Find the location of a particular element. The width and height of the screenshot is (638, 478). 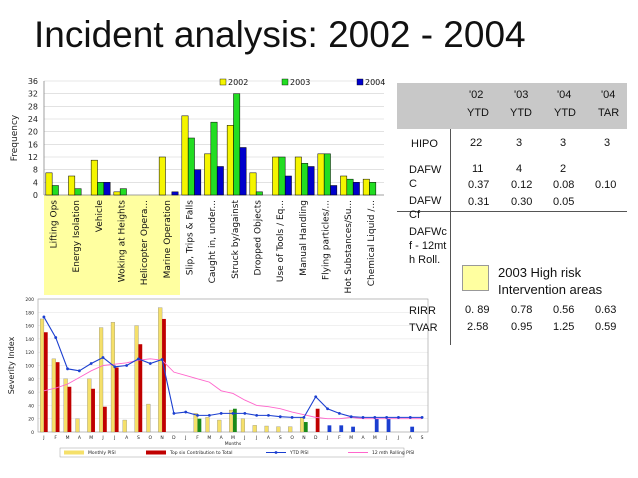

legend-box is located at coordinates (232, 452).